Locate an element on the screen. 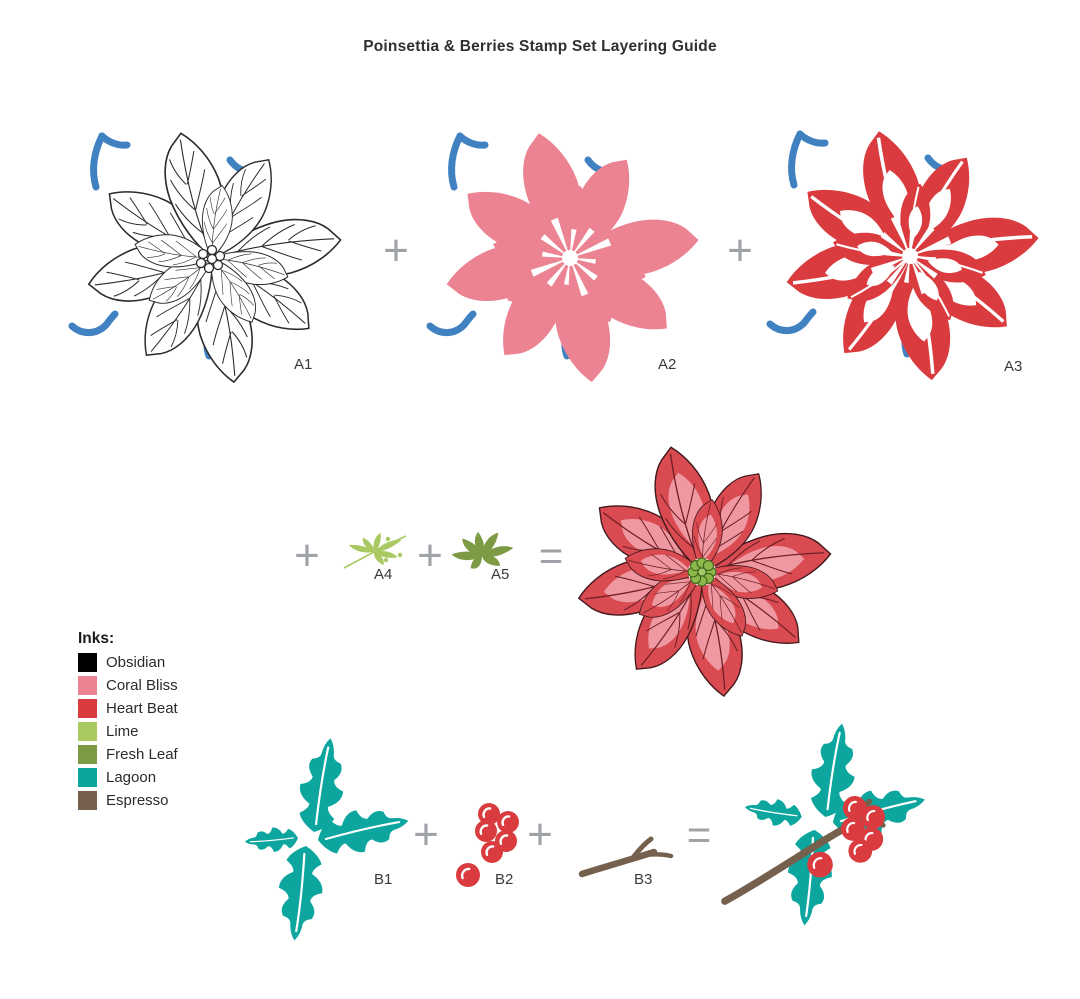  ink-swatch-heart-beat is located at coordinates (87, 708).